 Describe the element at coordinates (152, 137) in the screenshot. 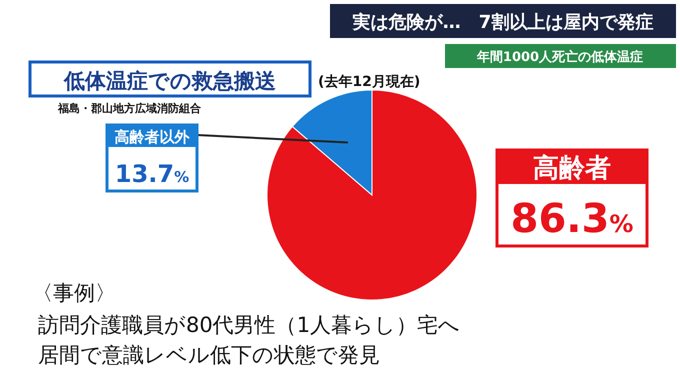

I see `slice-label: 高齢者以外` at that location.